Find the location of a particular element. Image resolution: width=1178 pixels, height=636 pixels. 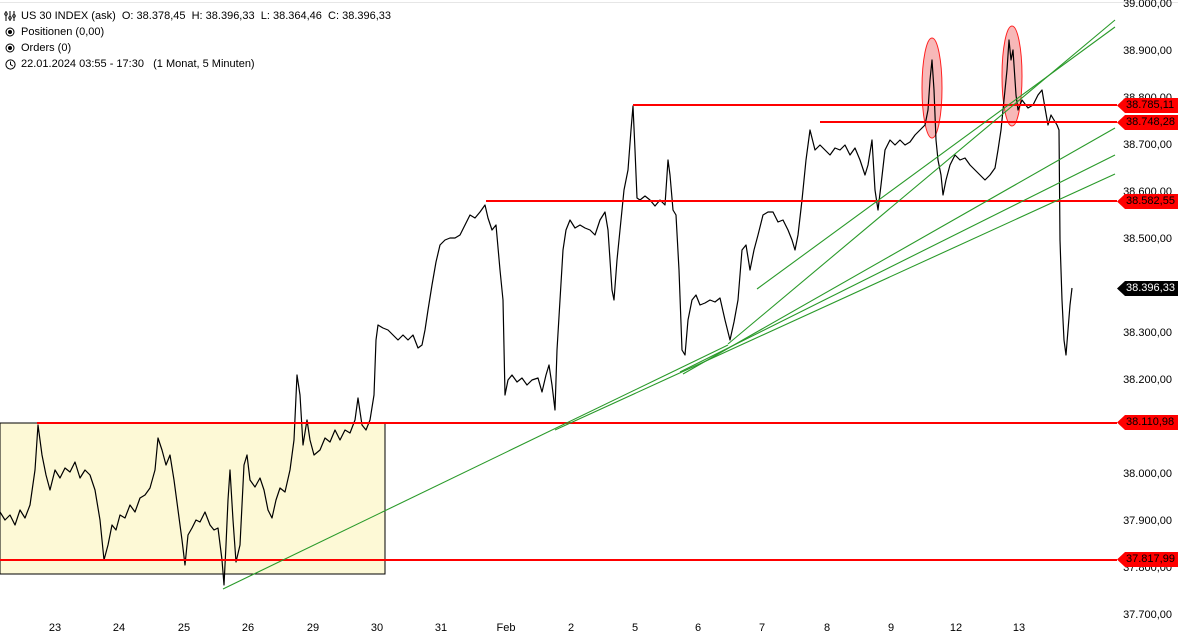

peak-highlight-ellipse is located at coordinates (1012, 76).